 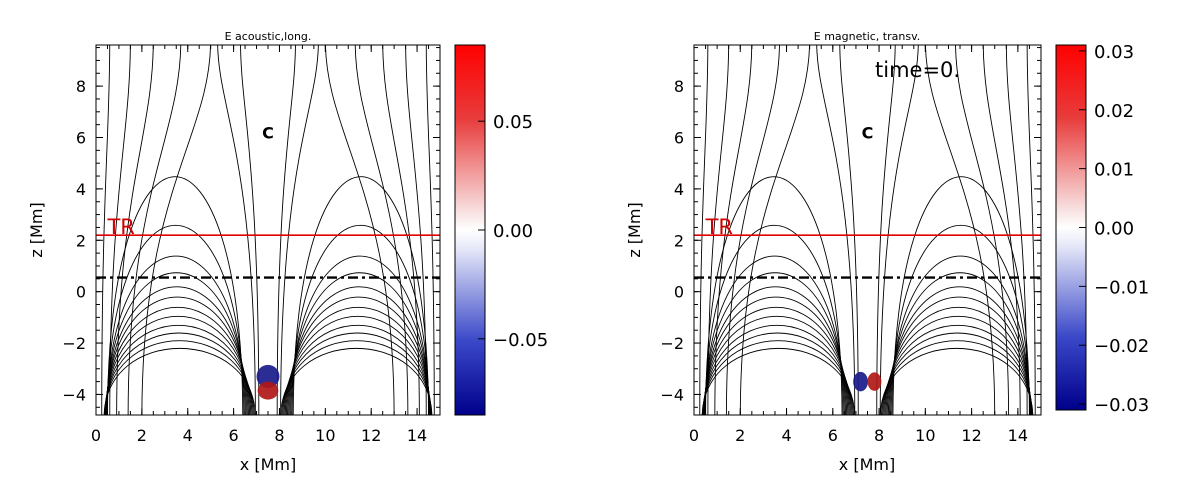 What do you see at coordinates (925, 435) in the screenshot?
I see `right-x-tick-label: 10` at bounding box center [925, 435].